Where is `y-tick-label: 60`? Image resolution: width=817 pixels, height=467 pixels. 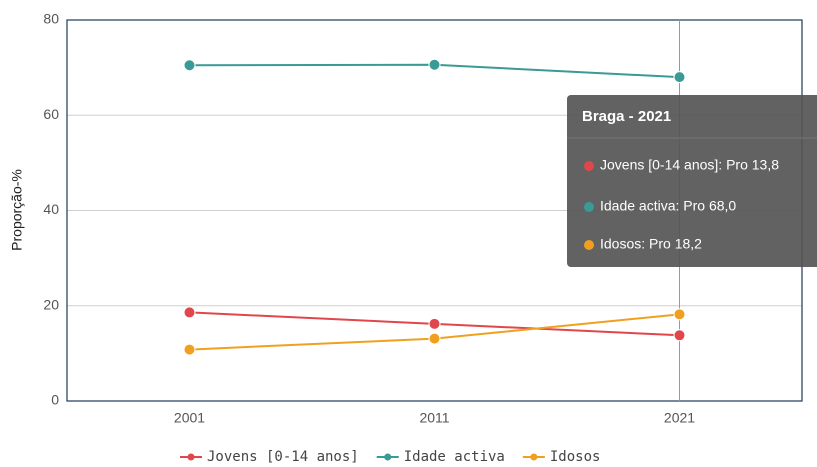
y-tick-label: 60 is located at coordinates (51, 114).